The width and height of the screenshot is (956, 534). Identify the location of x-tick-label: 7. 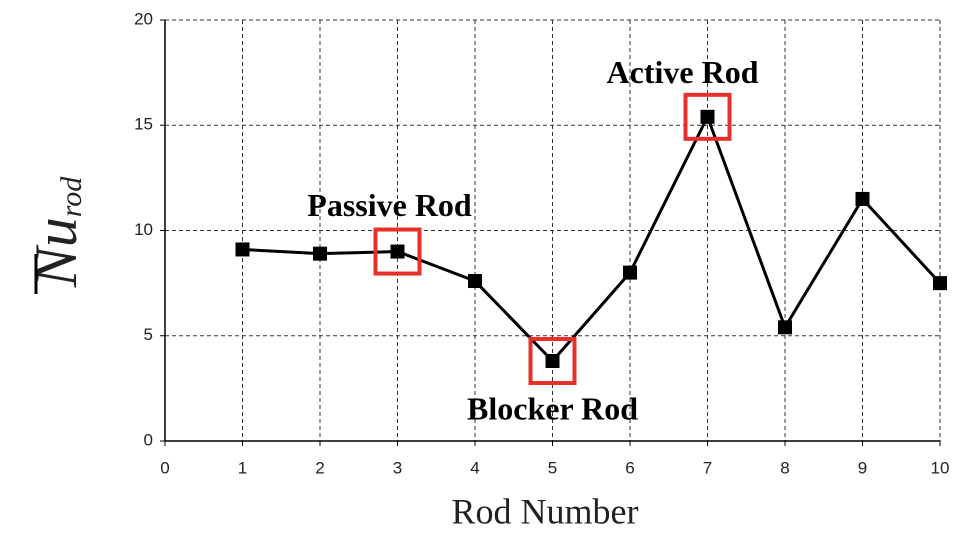
(707, 467).